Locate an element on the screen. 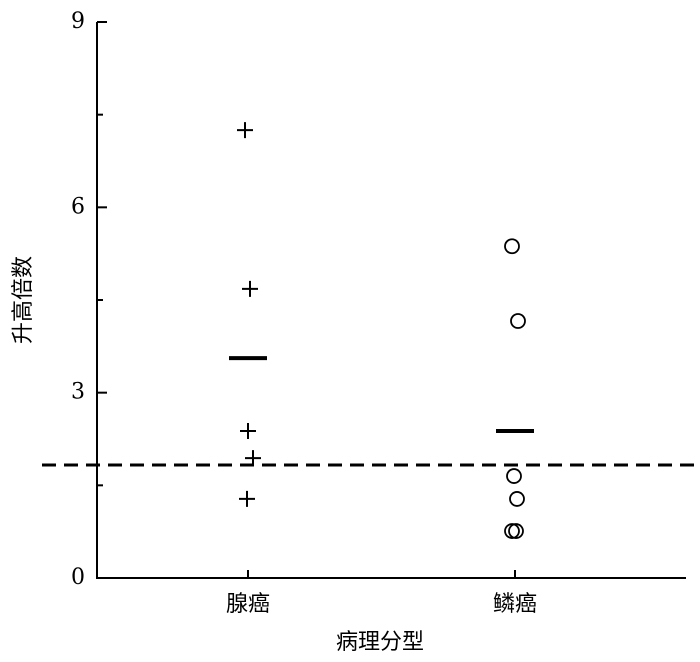 The height and width of the screenshot is (662, 700). x-tick-label: 腺癌 is located at coordinates (248, 604).